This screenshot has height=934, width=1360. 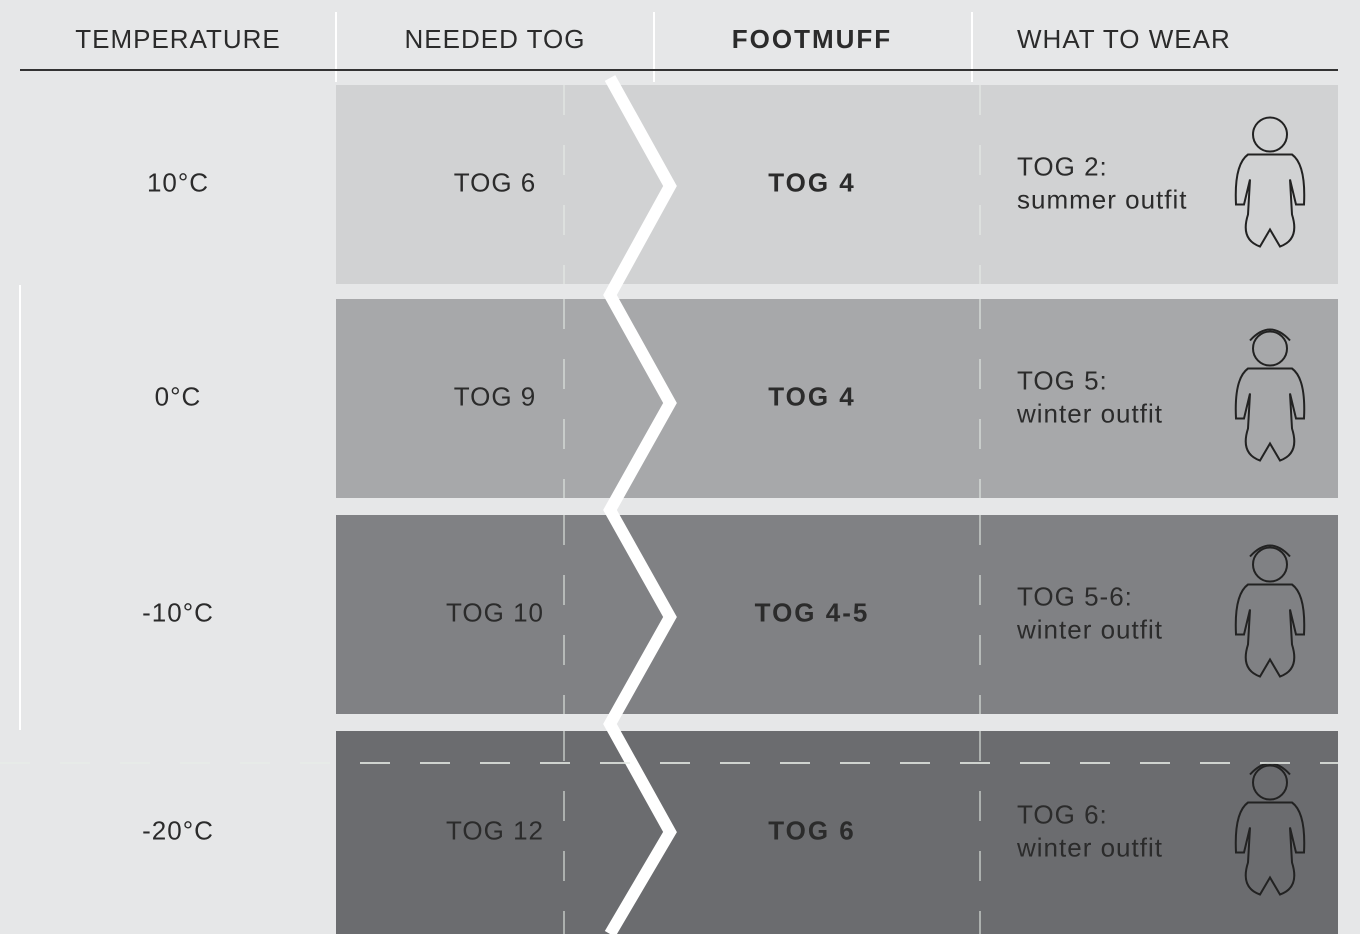 I want to click on zigzag, so click(x=640, y=504).